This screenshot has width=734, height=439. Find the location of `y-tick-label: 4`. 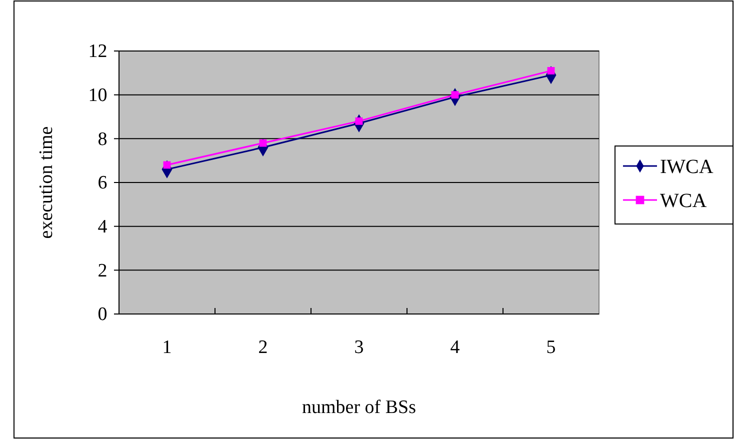

y-tick-label: 4 is located at coordinates (103, 227).